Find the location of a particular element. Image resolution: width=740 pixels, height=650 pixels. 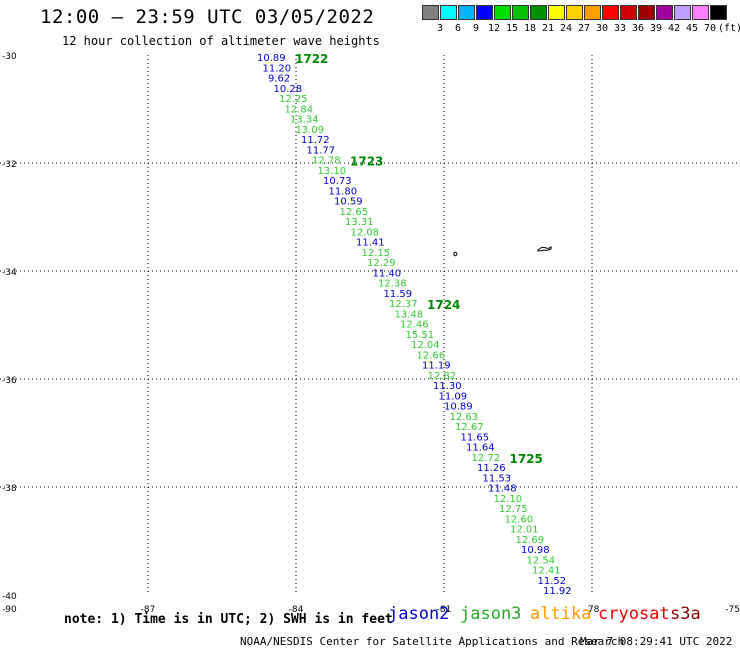

wave-height-label: 11.26 is located at coordinates (491, 468).